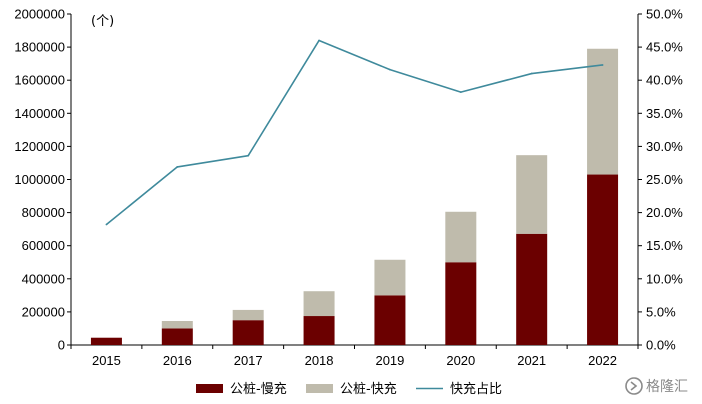 This screenshot has height=404, width=702. What do you see at coordinates (664, 47) in the screenshot?
I see `right-tick-label: 45.0%` at bounding box center [664, 47].